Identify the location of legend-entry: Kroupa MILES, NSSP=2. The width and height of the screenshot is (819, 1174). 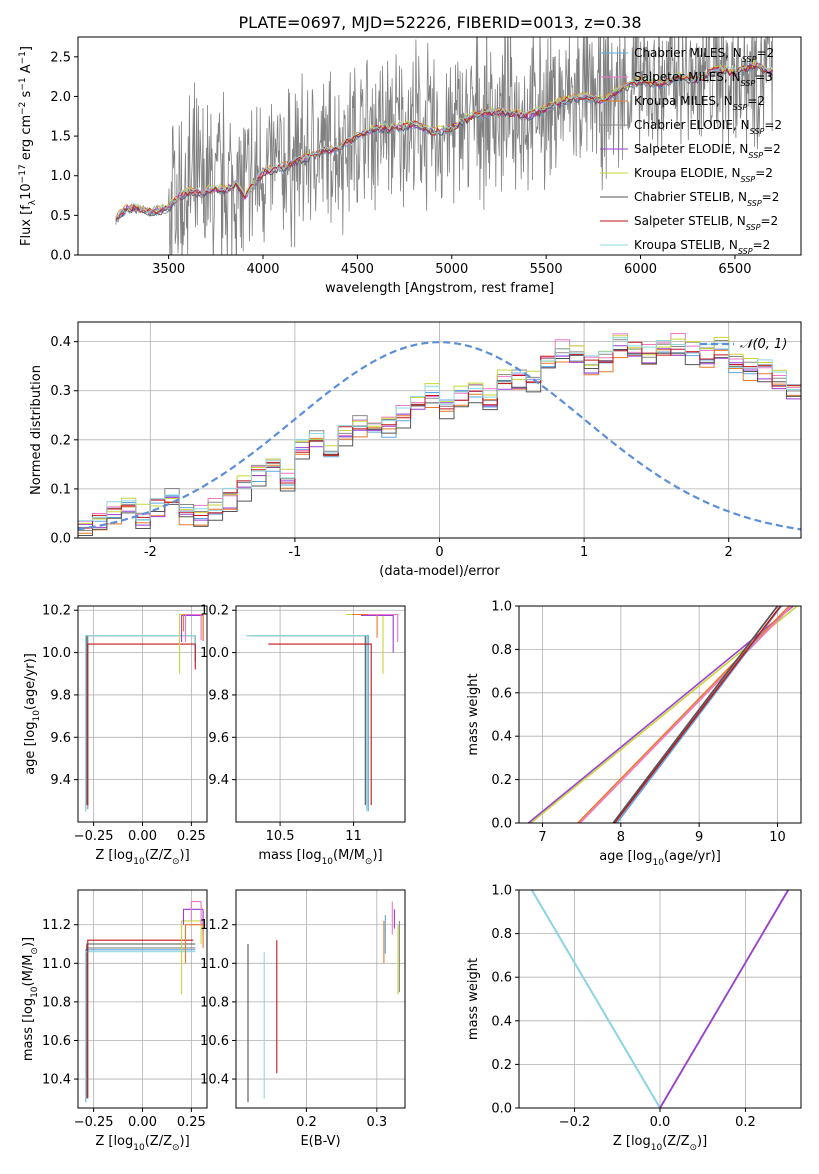
(699, 103).